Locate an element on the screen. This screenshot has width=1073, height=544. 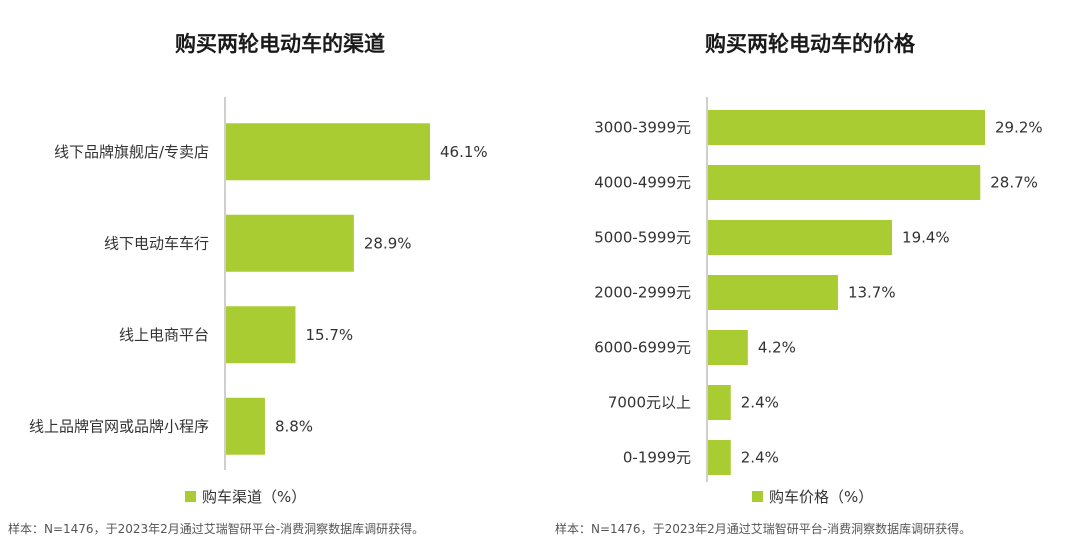
channel-value-label: 28.9% is located at coordinates (388, 243).